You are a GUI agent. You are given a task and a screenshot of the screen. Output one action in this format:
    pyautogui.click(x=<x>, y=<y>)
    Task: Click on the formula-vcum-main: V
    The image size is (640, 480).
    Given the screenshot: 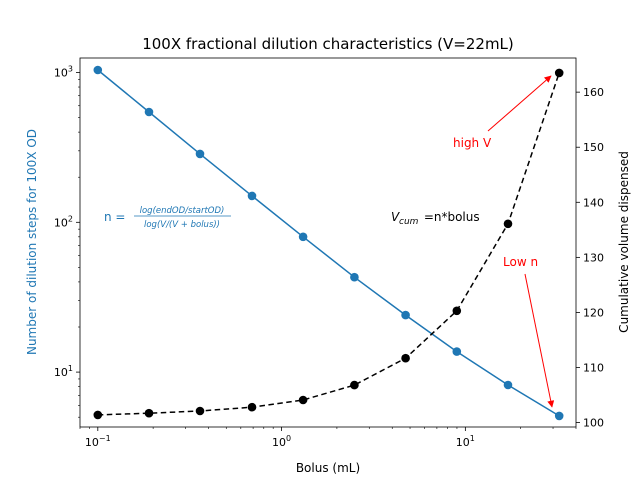 What is the action you would take?
    pyautogui.click(x=395, y=217)
    